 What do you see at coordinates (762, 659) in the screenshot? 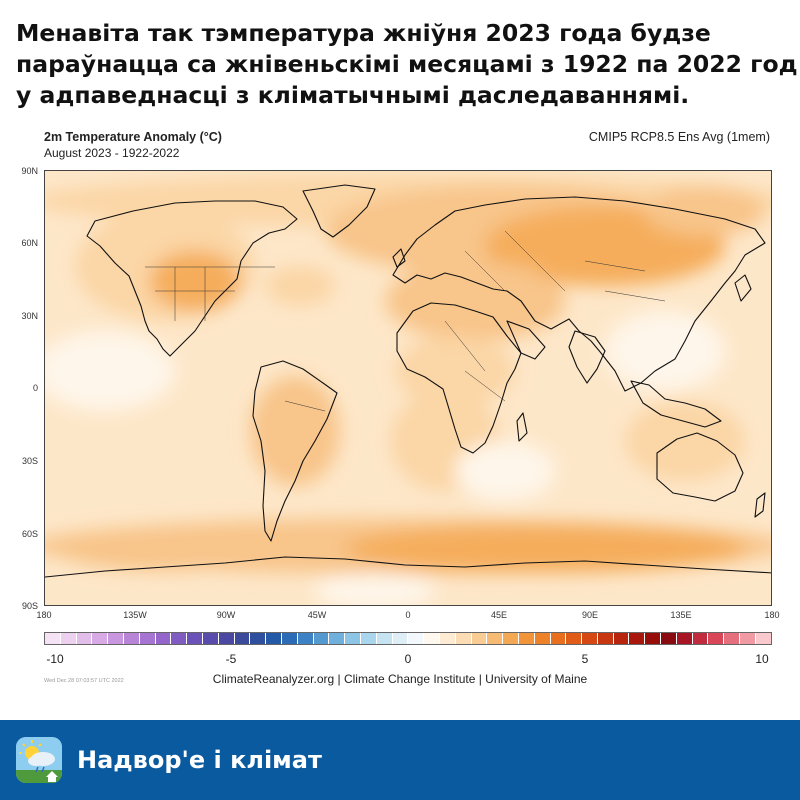
I see `colorbar-label: 10` at bounding box center [762, 659].